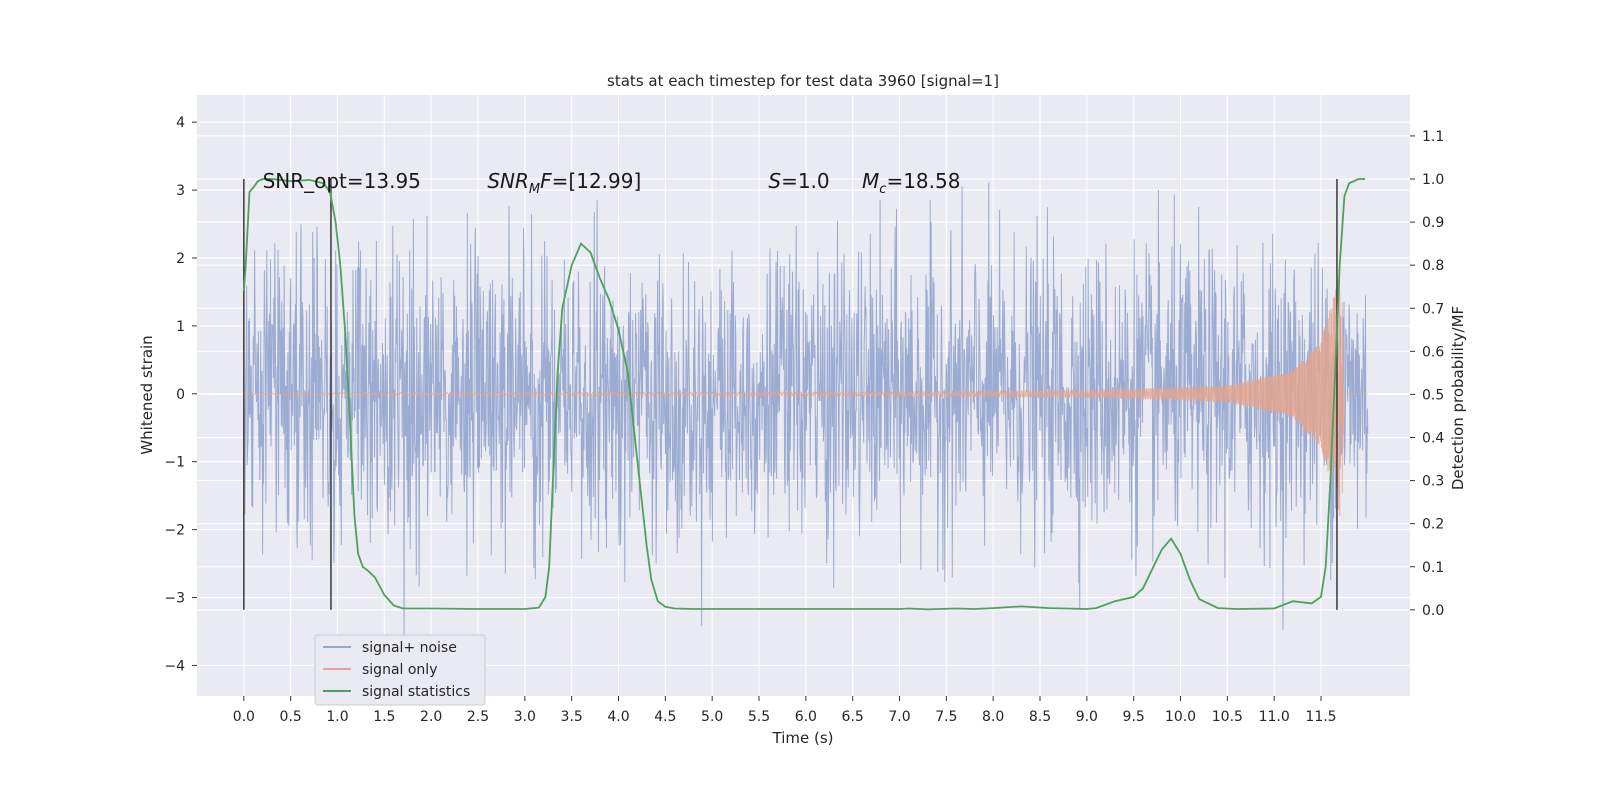  I want to click on y2-tick-label: 1.0, so click(1433, 180).